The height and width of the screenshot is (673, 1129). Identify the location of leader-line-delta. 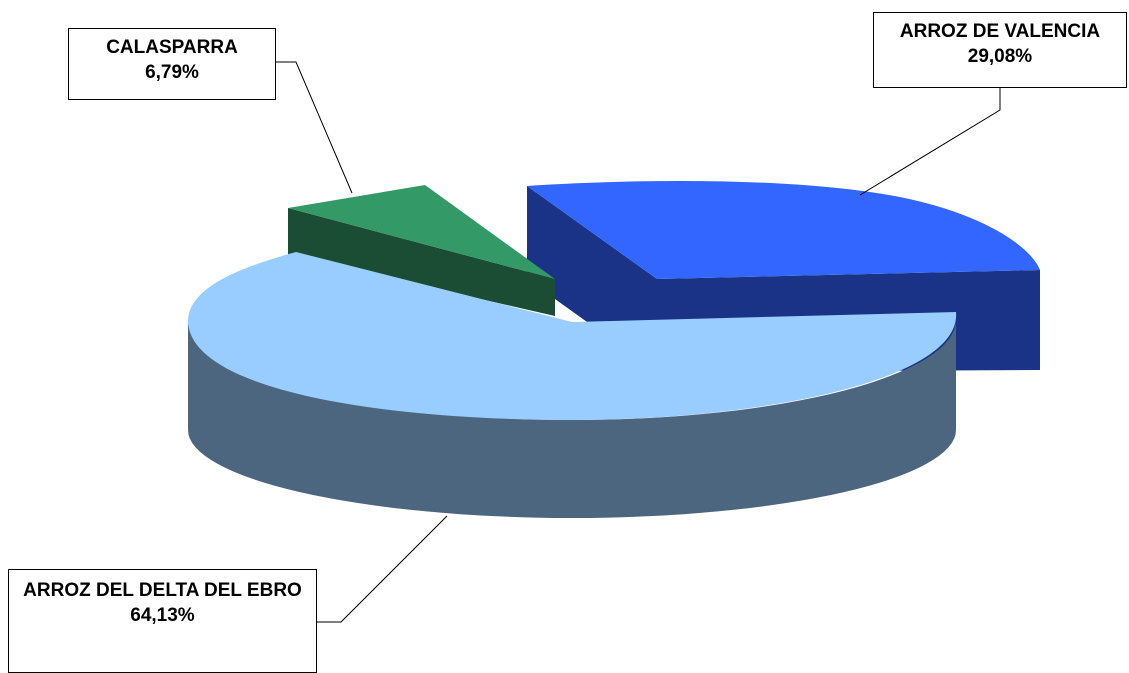
(382, 569).